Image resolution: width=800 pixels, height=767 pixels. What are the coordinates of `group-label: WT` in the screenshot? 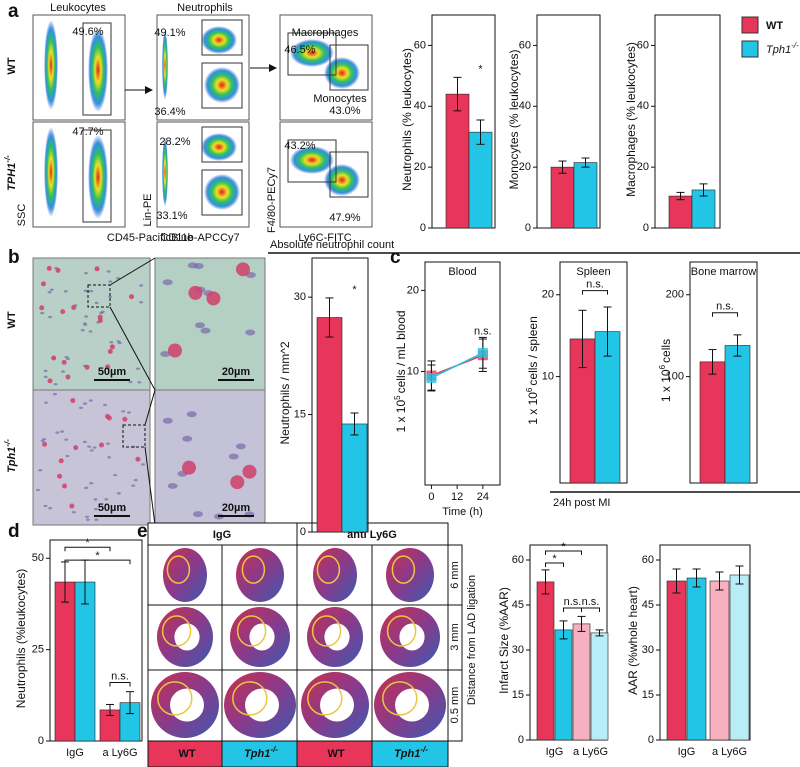 It's located at (186, 754).